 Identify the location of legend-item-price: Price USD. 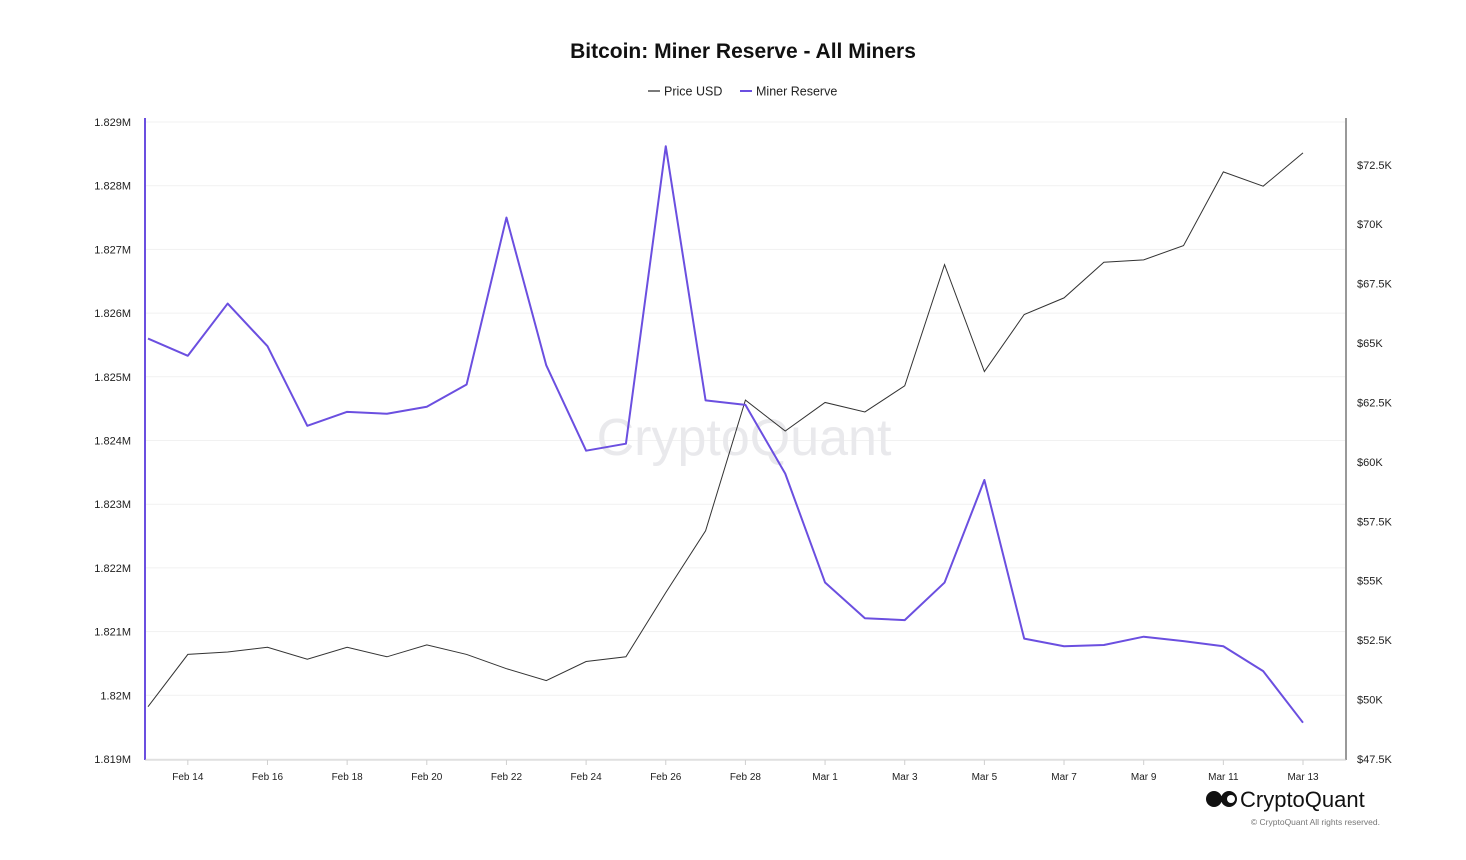
(685, 92).